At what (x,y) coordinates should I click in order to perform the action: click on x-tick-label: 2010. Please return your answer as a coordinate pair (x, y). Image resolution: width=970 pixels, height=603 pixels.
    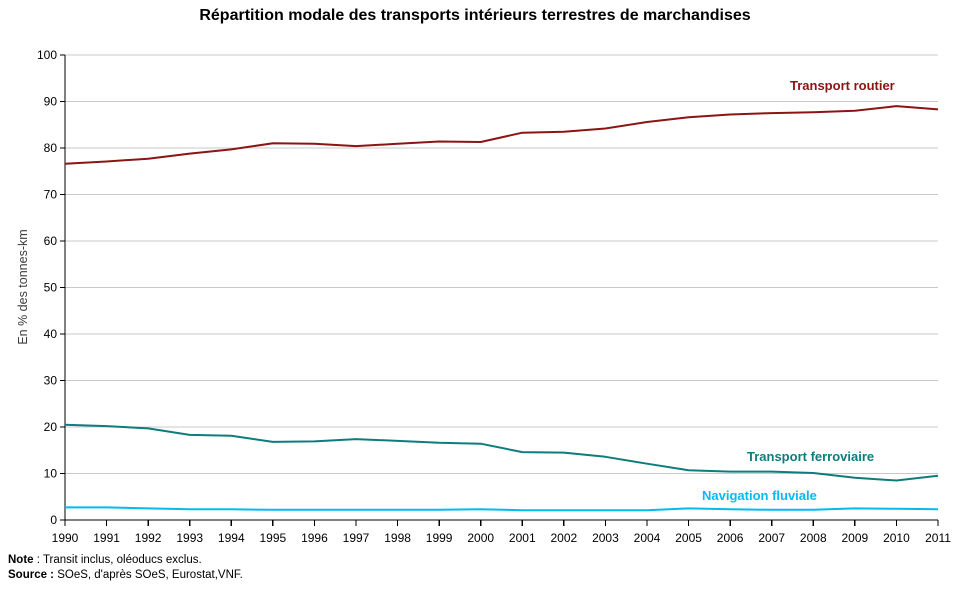
    Looking at the image, I should click on (896, 538).